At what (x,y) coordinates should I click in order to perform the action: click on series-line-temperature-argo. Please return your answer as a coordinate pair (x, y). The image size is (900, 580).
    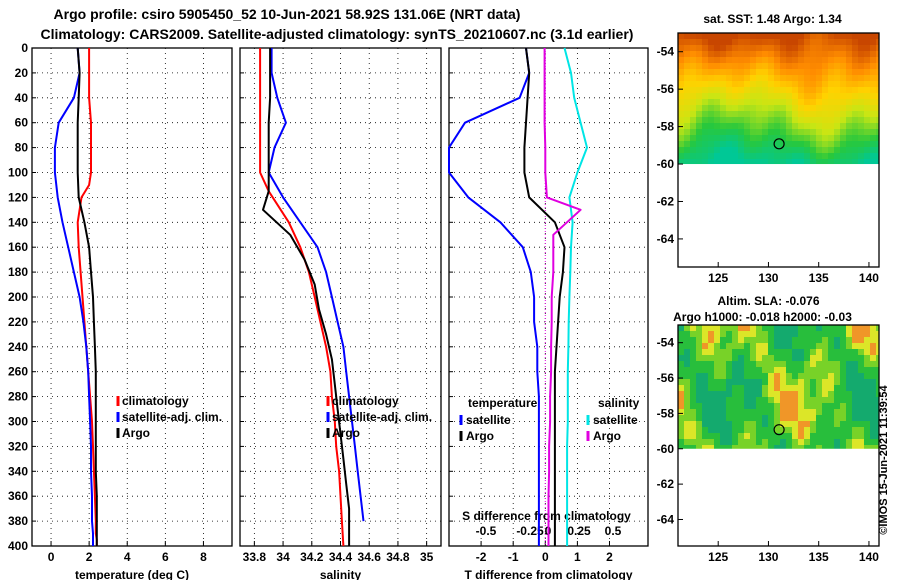
    Looking at the image, I should click on (544, 296).